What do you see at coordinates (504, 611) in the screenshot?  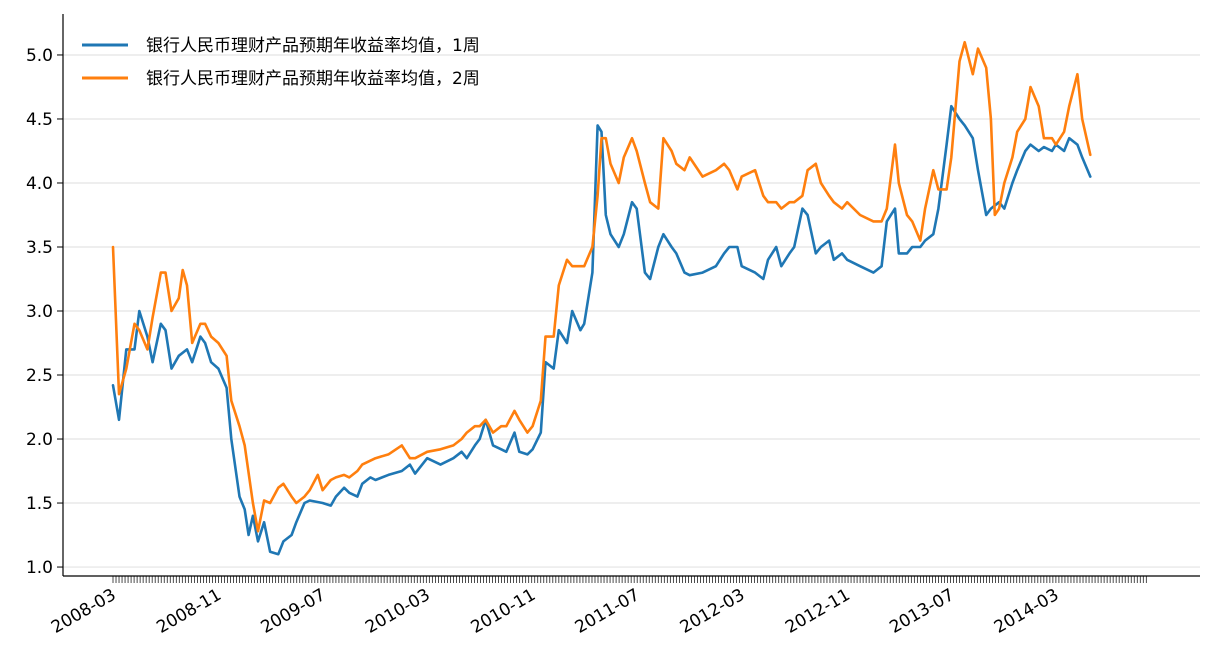 I see `x-tick-label: 2010-11` at bounding box center [504, 611].